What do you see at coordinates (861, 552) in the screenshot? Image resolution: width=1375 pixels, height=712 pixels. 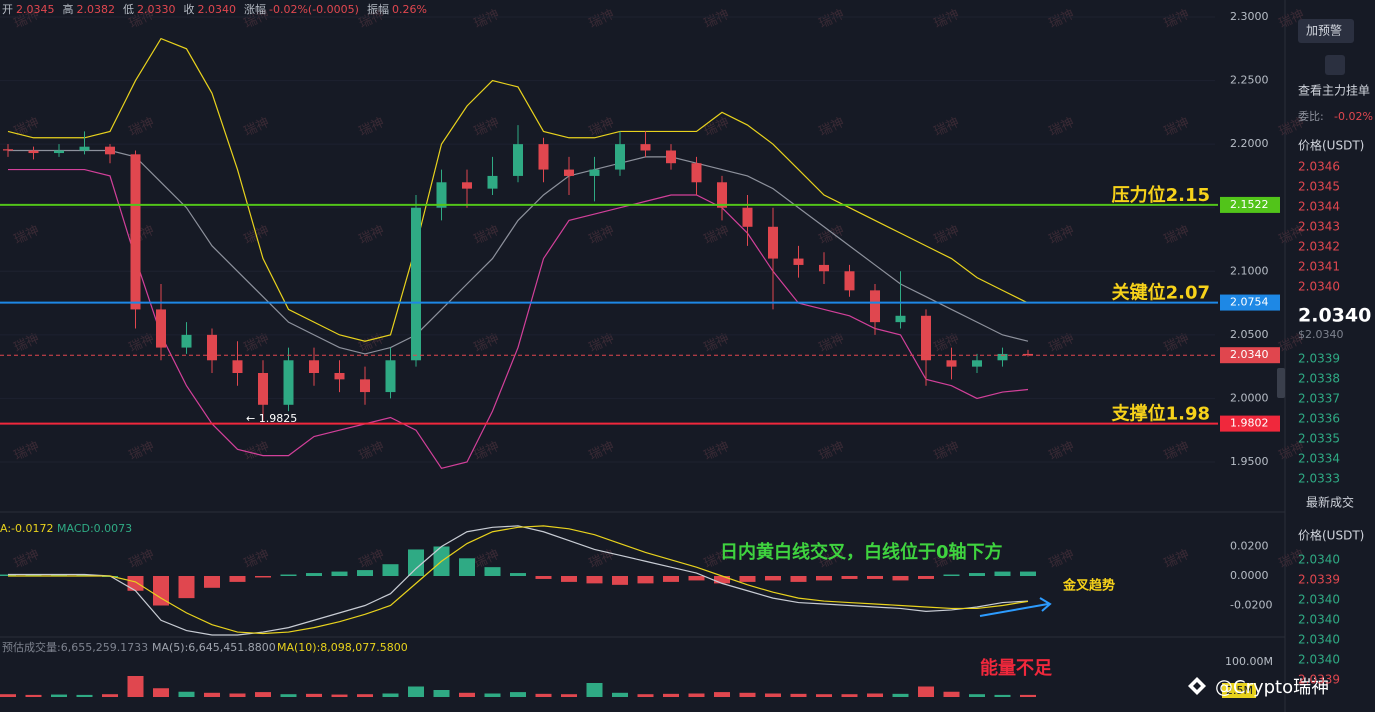 I see `macd-note: 日内黄白线交叉，白线位于0轴下方` at bounding box center [861, 552].